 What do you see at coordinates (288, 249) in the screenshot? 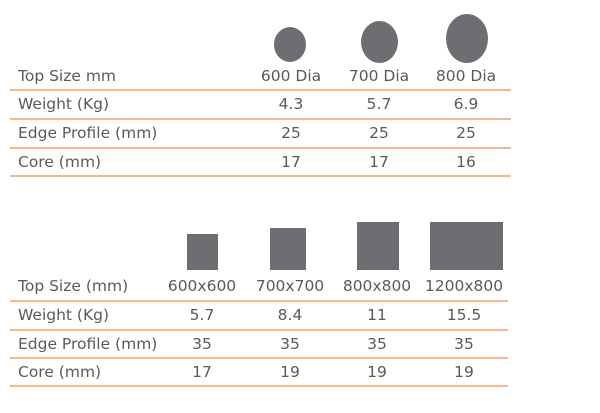
I see `square-700-icon` at bounding box center [288, 249].